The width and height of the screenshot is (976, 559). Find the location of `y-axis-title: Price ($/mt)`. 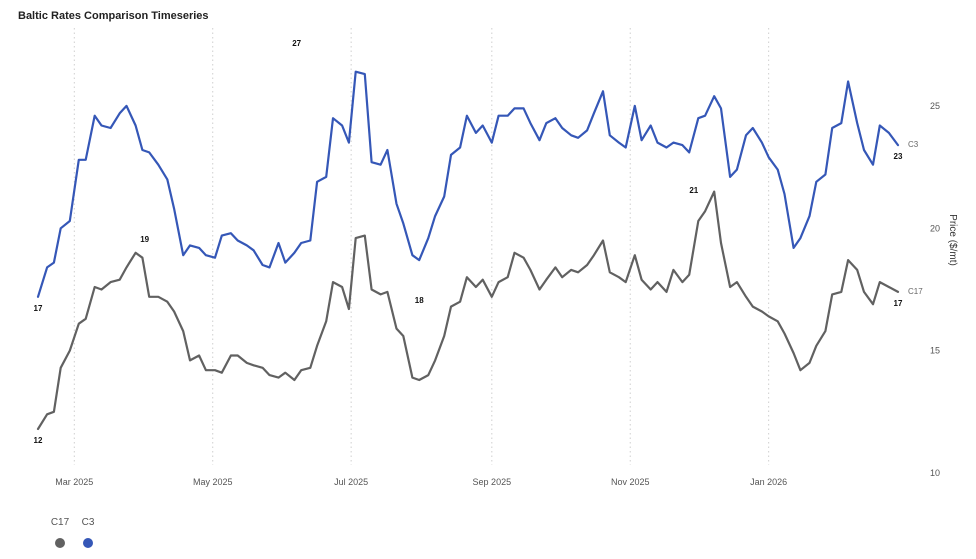

y-axis-title: Price ($/mt) is located at coordinates (952, 240).